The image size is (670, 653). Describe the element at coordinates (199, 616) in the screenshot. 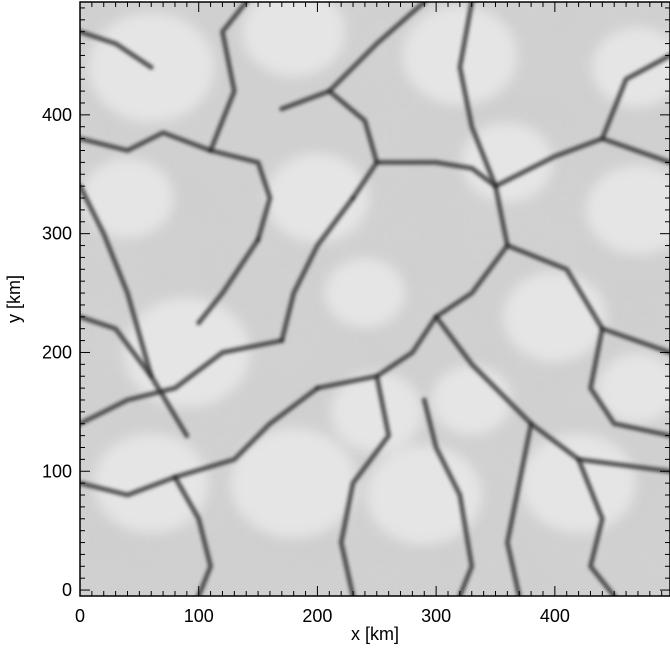

I see `x-tick-label: 100` at that location.